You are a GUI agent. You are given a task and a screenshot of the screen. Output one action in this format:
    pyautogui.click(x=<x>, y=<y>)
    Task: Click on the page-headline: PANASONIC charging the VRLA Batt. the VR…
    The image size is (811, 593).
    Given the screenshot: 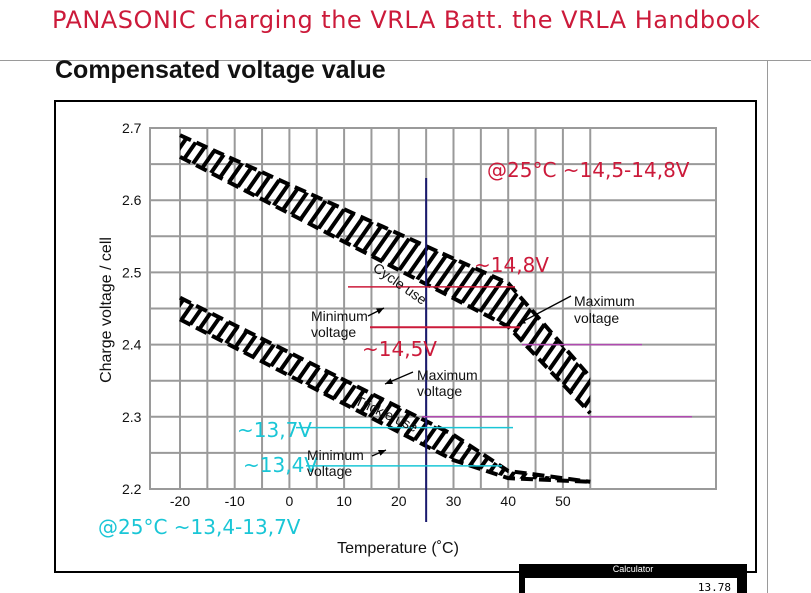 What is the action you would take?
    pyautogui.click(x=406, y=20)
    